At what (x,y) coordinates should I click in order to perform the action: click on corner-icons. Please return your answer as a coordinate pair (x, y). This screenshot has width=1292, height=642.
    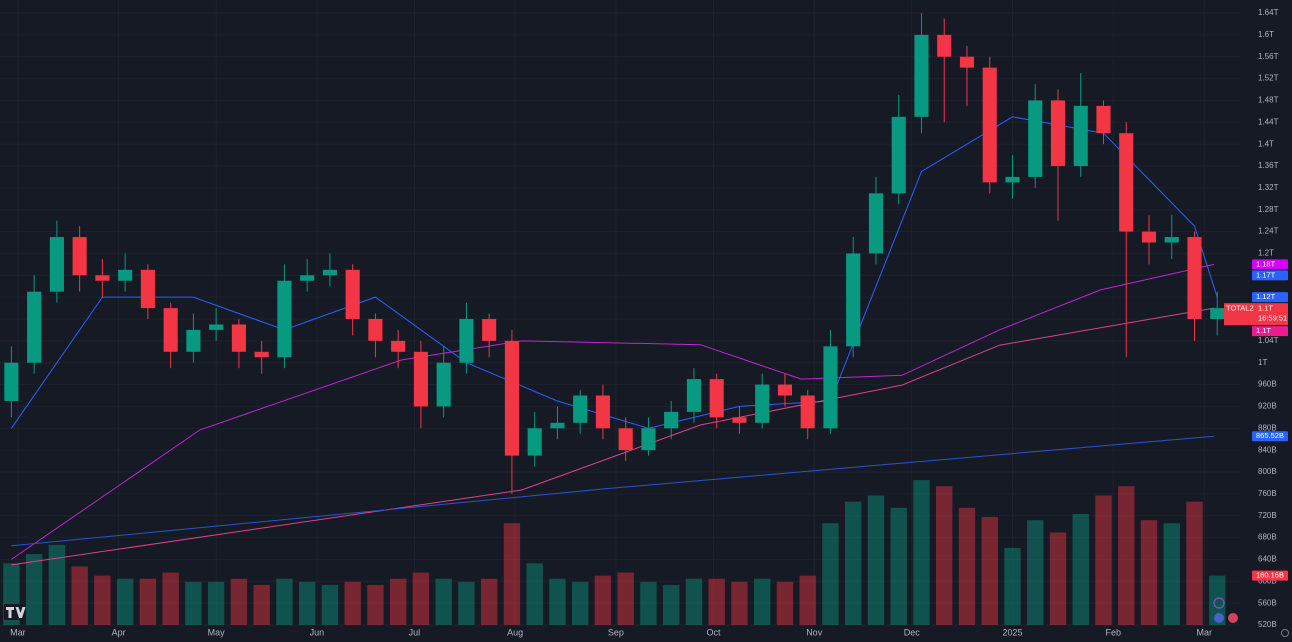
    Looking at the image, I should click on (1251, 617).